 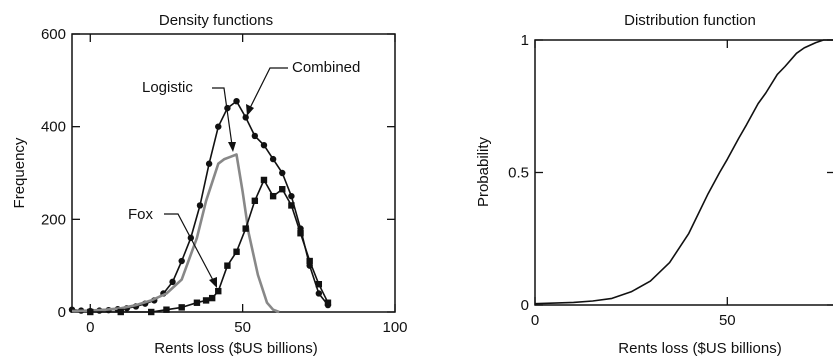 I want to click on density-x-tick-label: 50, so click(x=242, y=327).